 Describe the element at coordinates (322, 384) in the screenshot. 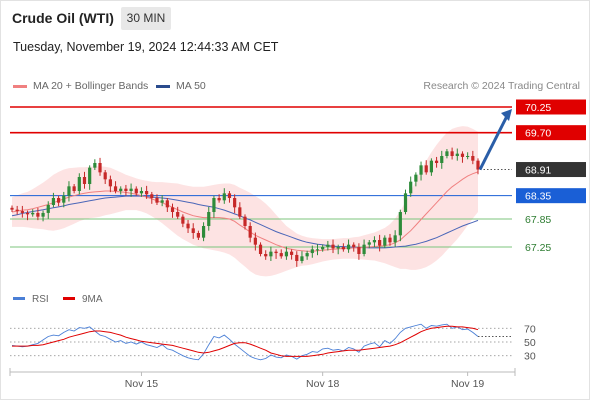

I see `x-tick-label: Nov 18` at that location.